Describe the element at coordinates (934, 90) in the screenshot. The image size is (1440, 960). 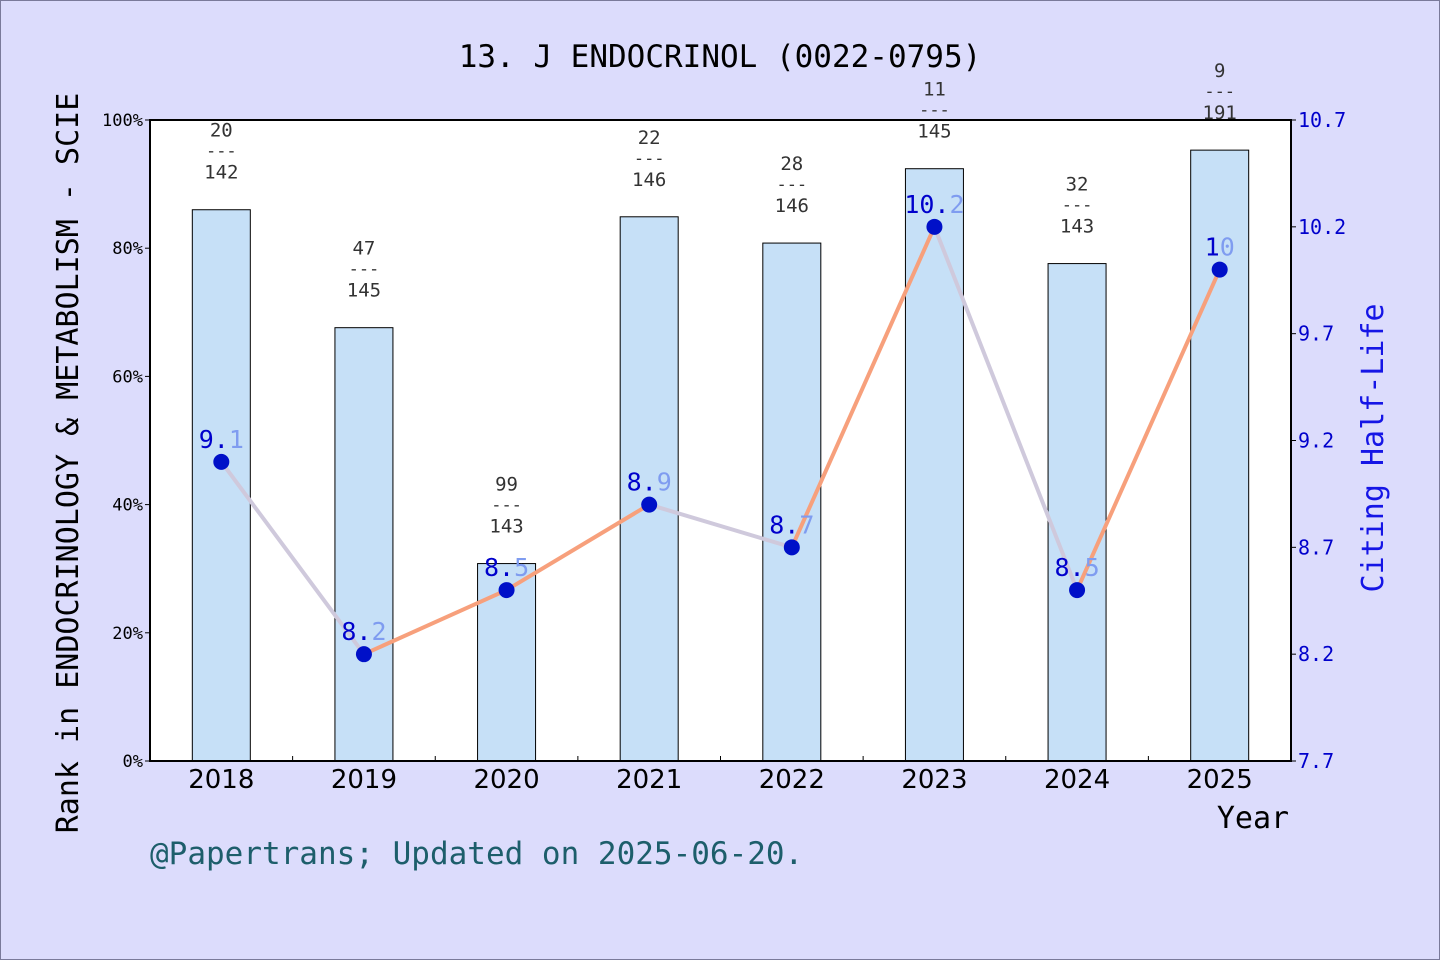
I see `bar-rank-label: 11` at that location.